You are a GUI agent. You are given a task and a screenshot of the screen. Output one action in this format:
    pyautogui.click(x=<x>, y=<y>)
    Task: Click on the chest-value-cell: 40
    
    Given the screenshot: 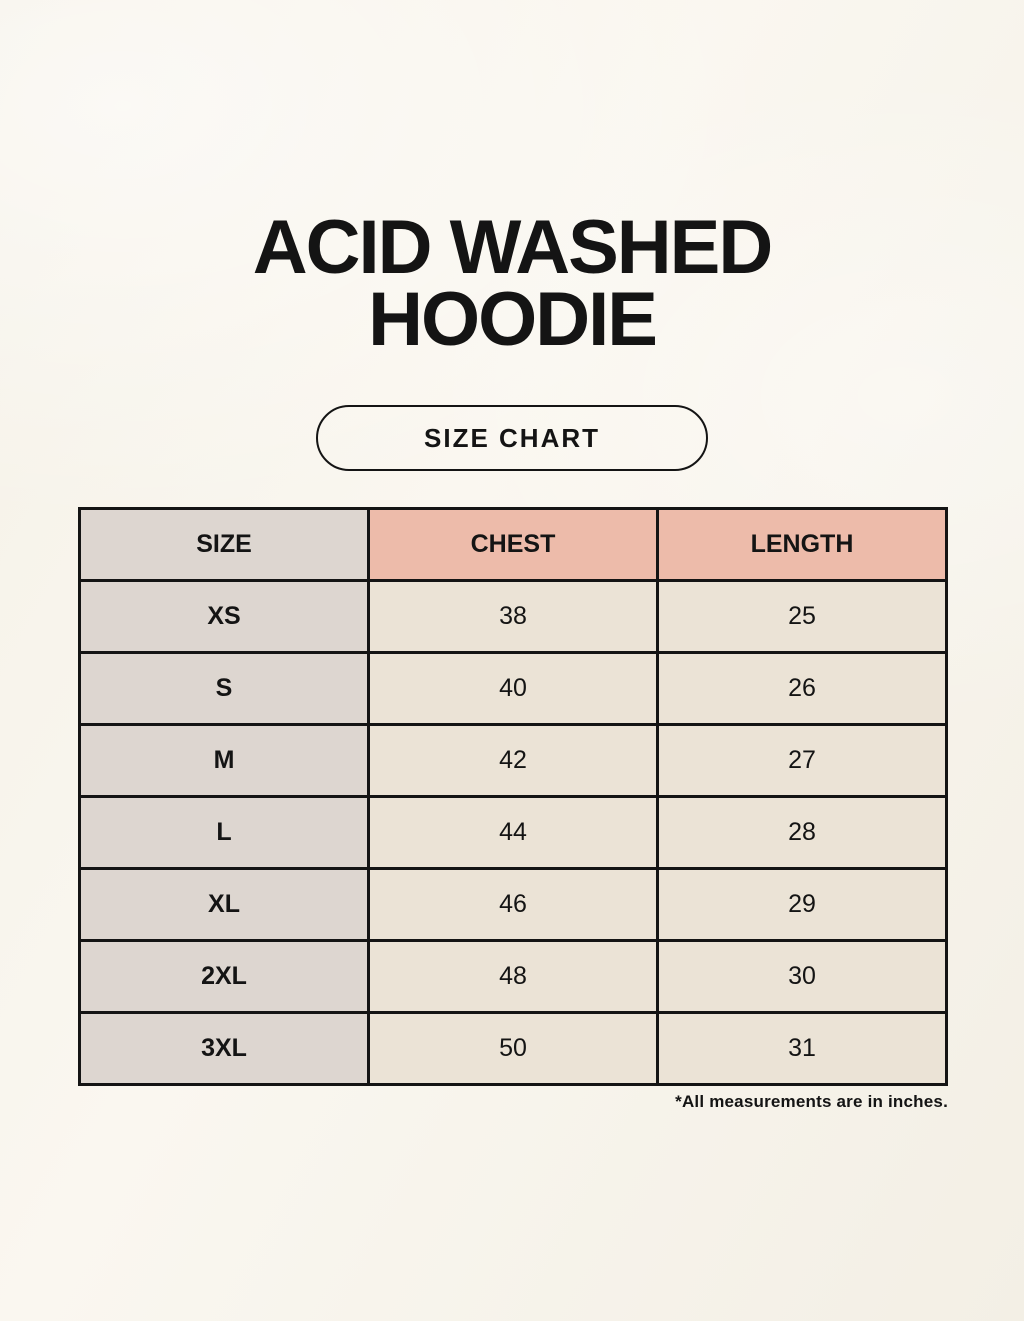 What is the action you would take?
    pyautogui.click(x=513, y=688)
    